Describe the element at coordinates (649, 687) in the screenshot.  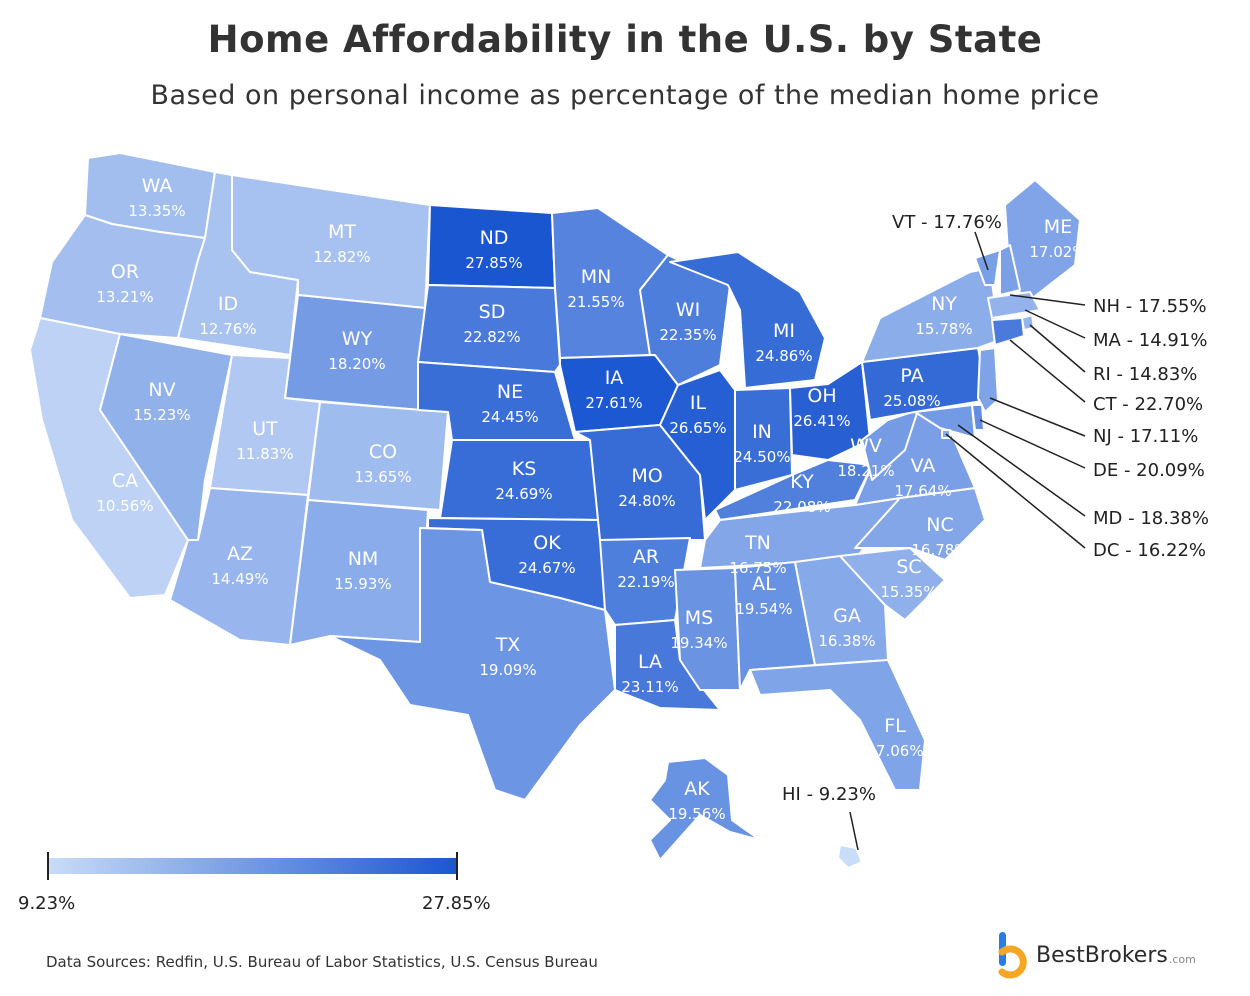
I see `state-value-LA: 23.11%` at that location.